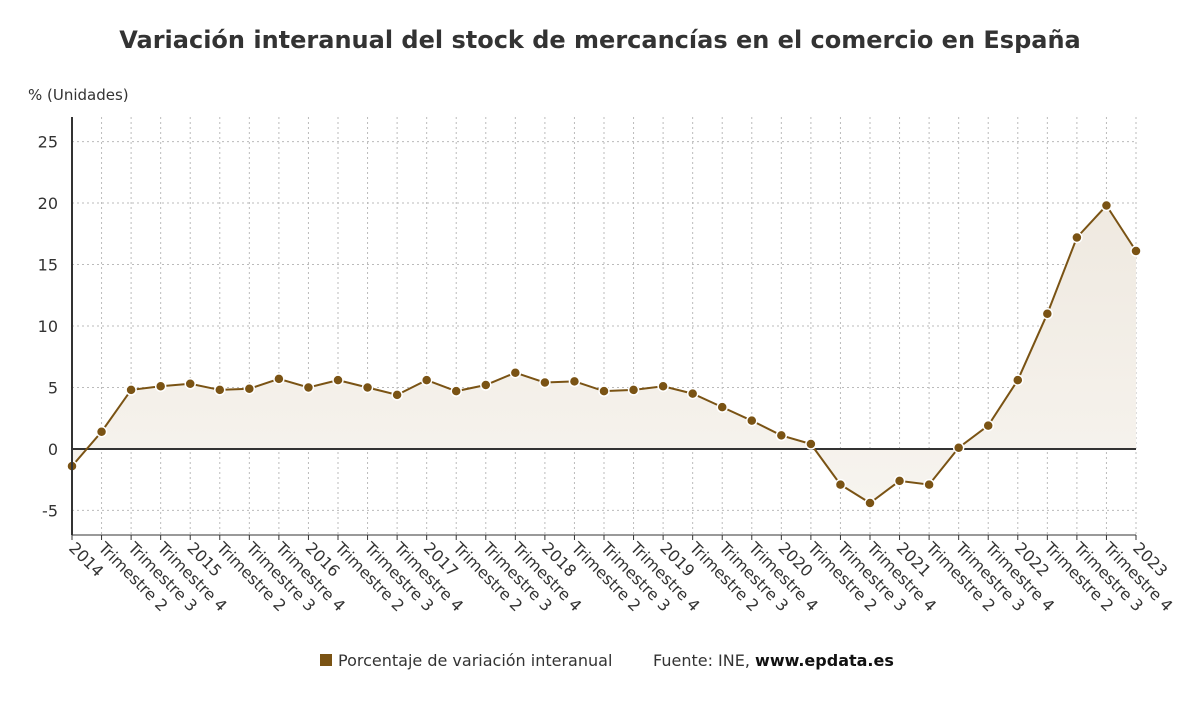 This screenshot has width=1200, height=705. Describe the element at coordinates (48, 203) in the screenshot. I see `y-tick-label: 20` at that location.